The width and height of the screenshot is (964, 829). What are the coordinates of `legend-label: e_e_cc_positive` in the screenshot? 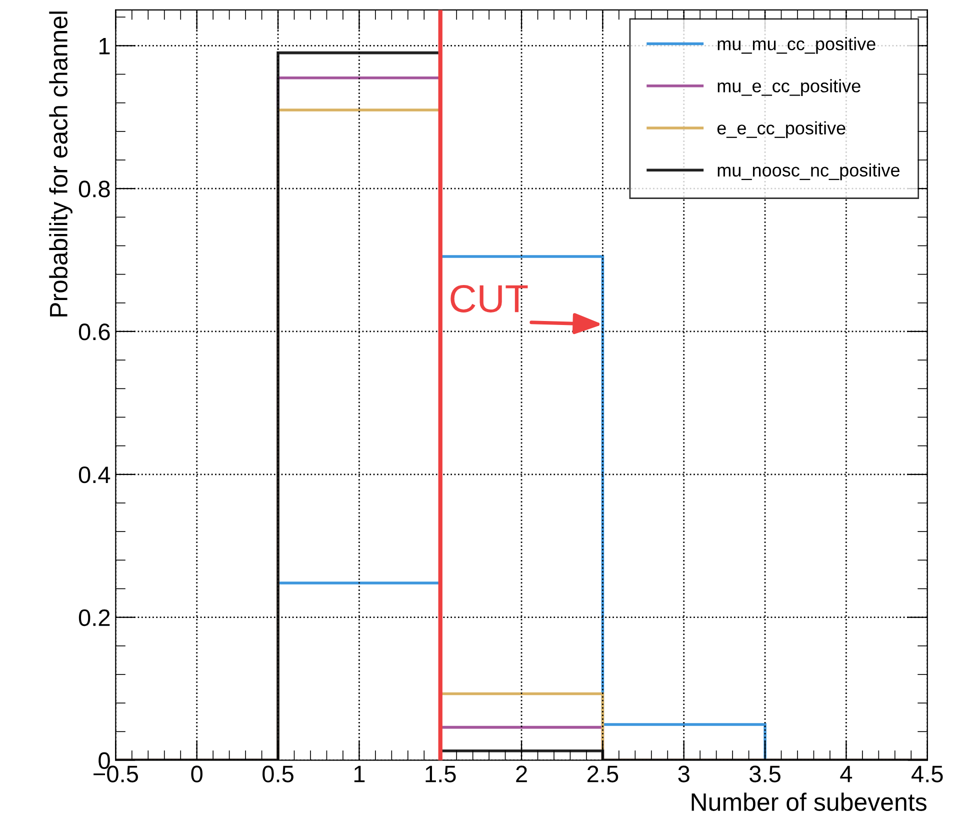 It's located at (781, 129).